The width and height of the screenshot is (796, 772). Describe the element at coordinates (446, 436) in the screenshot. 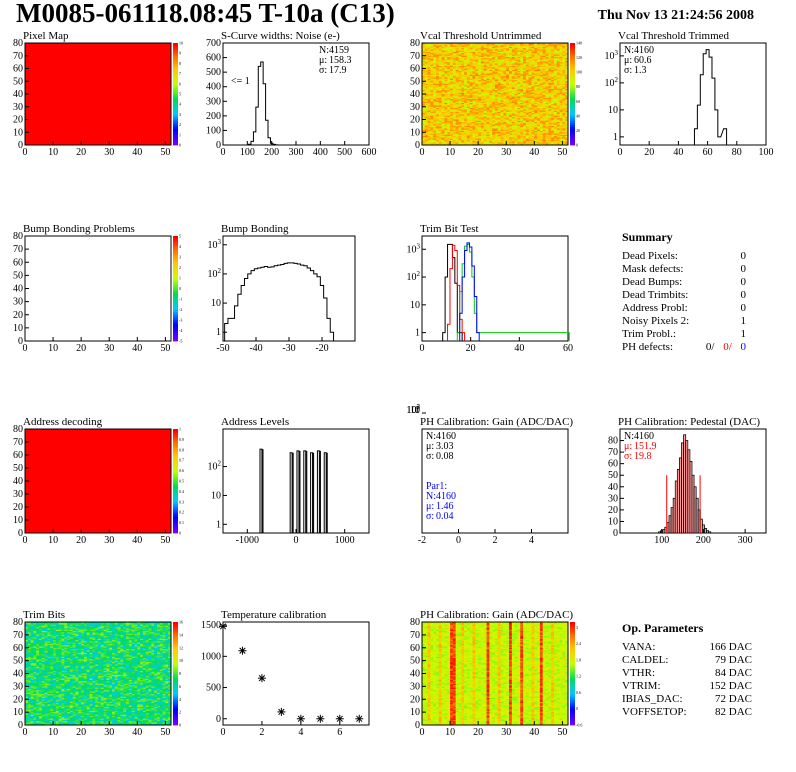

I see `stats-value: 4160` at that location.